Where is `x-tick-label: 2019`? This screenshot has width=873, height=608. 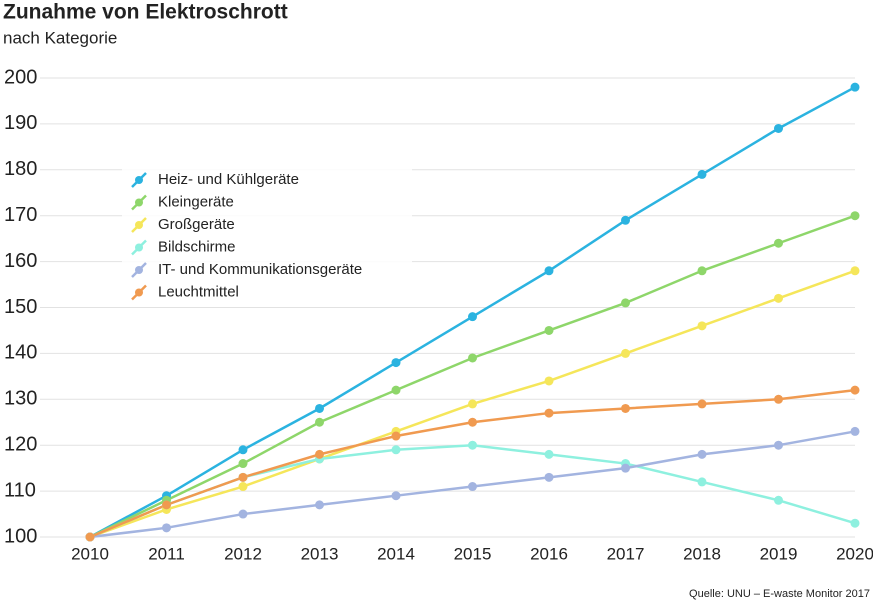
x-tick-label: 2019 is located at coordinates (779, 553).